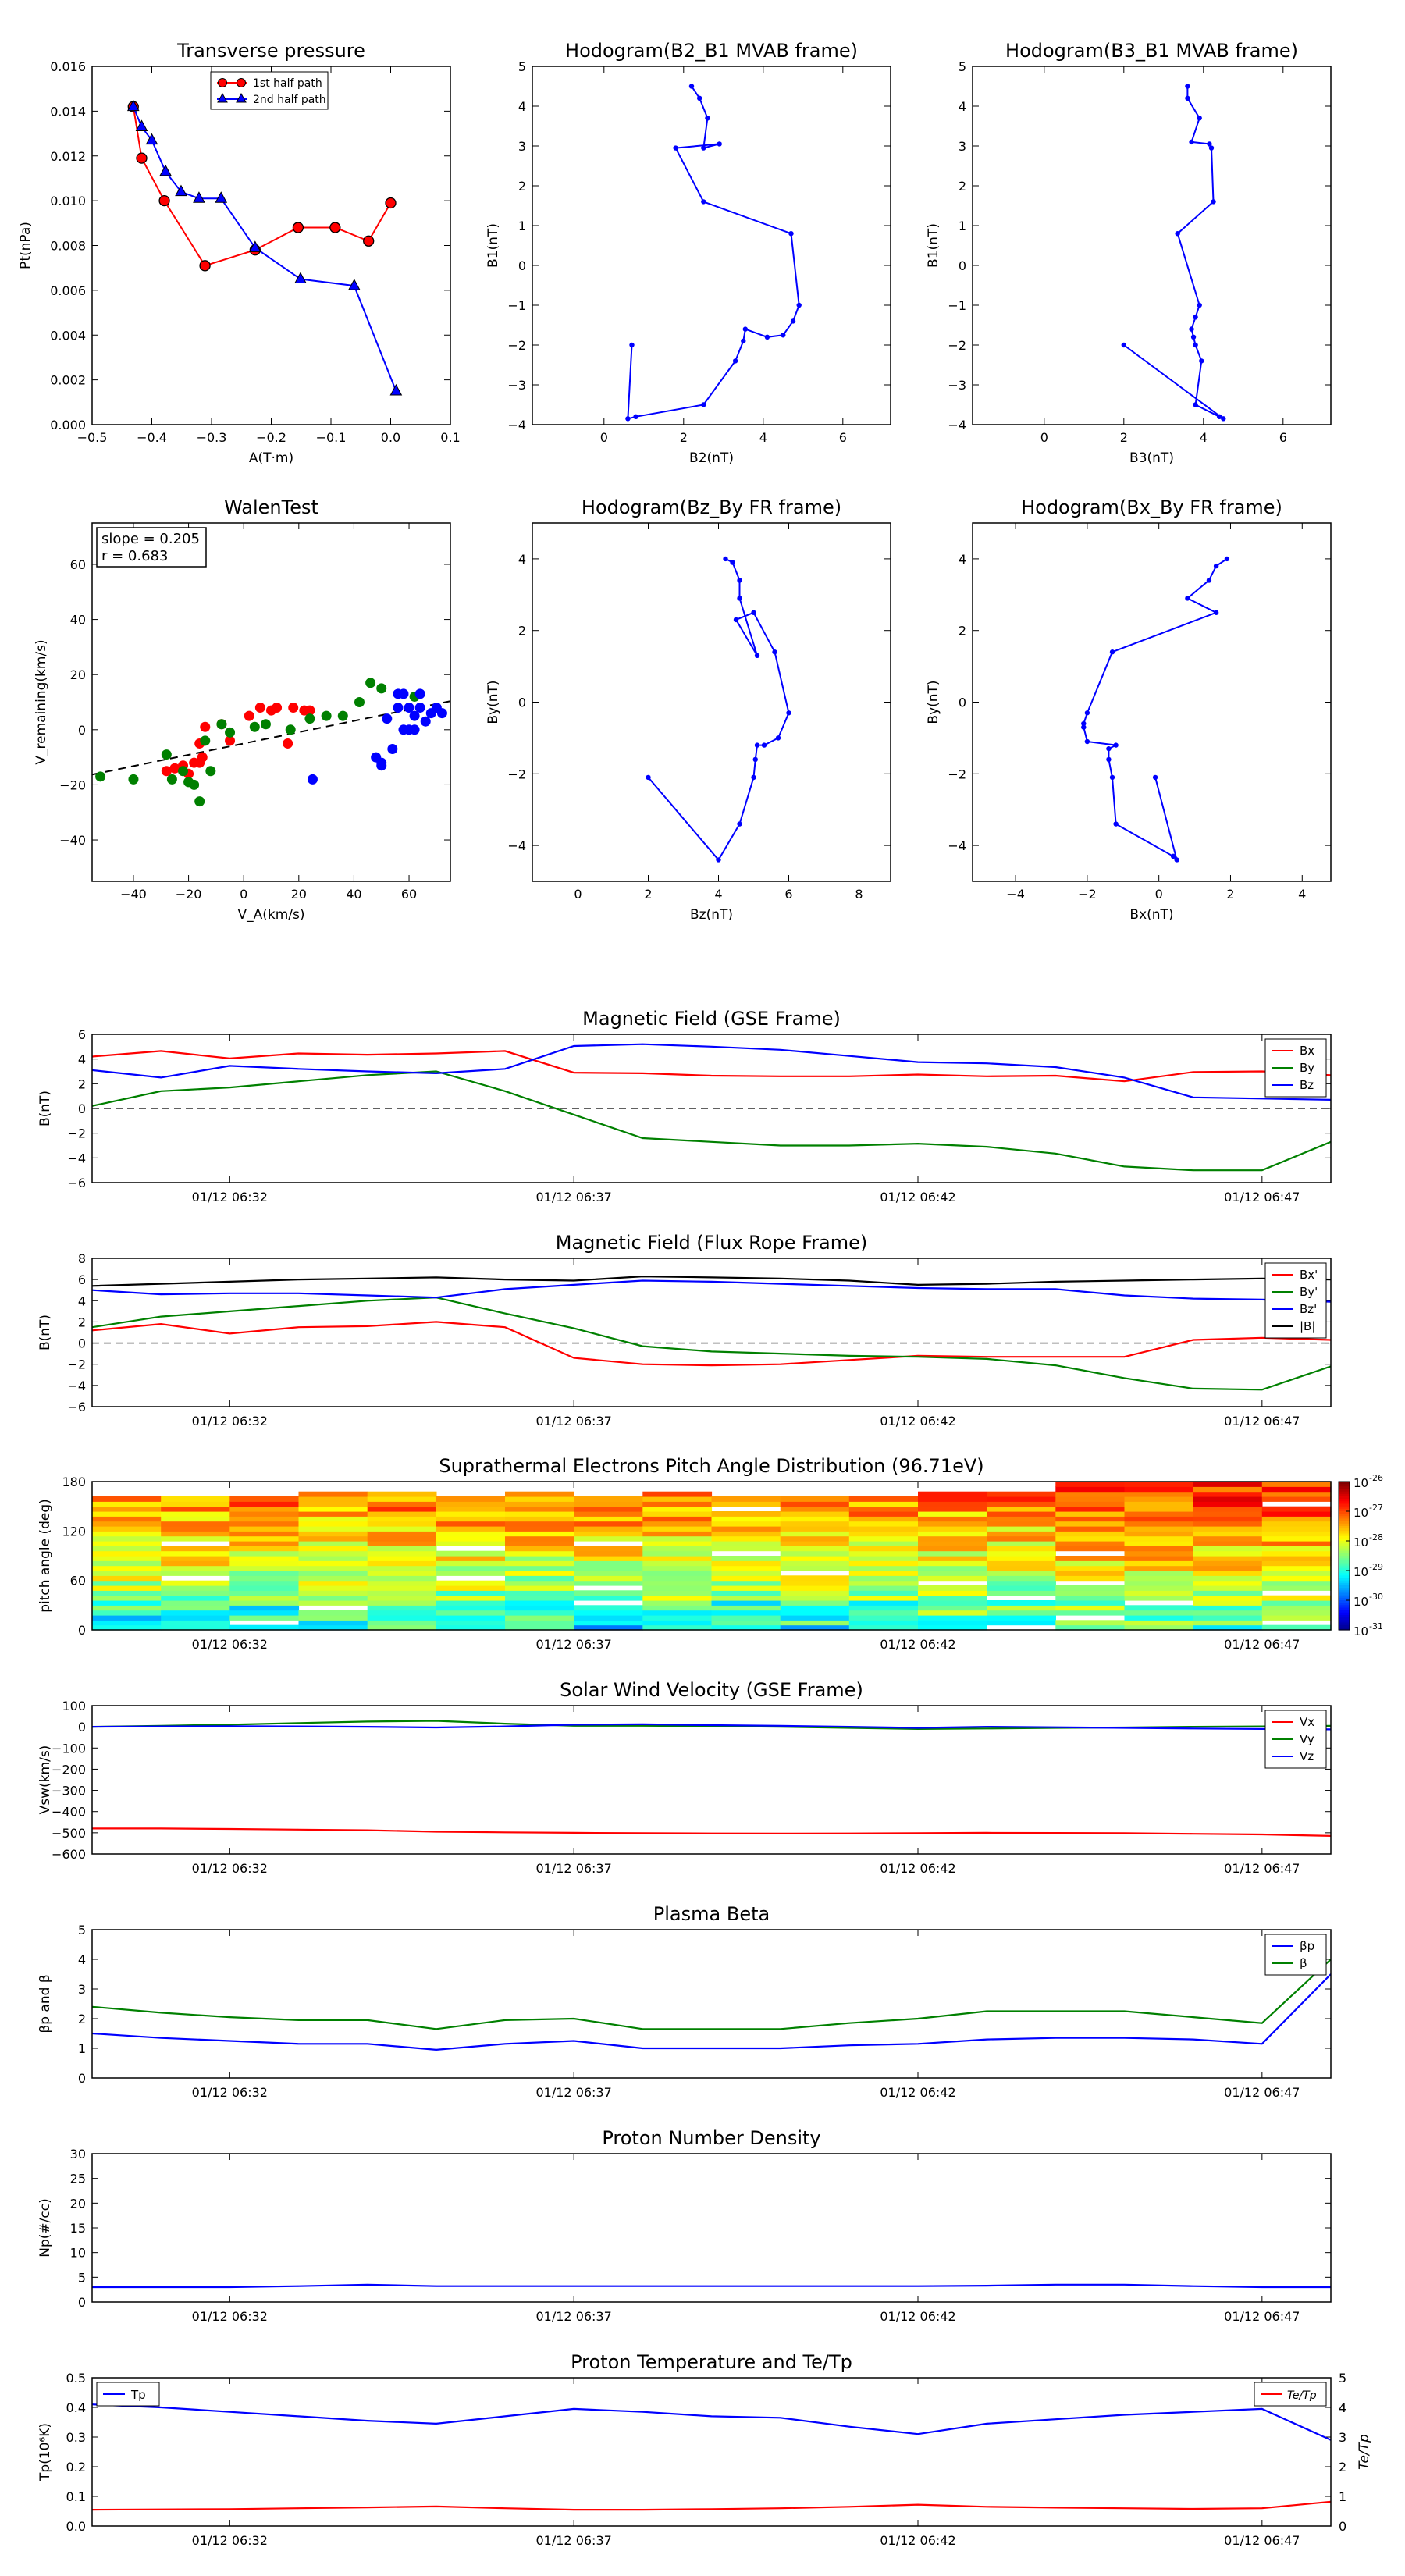  Describe the element at coordinates (409, 894) in the screenshot. I see `x-tick-label: 60` at that location.